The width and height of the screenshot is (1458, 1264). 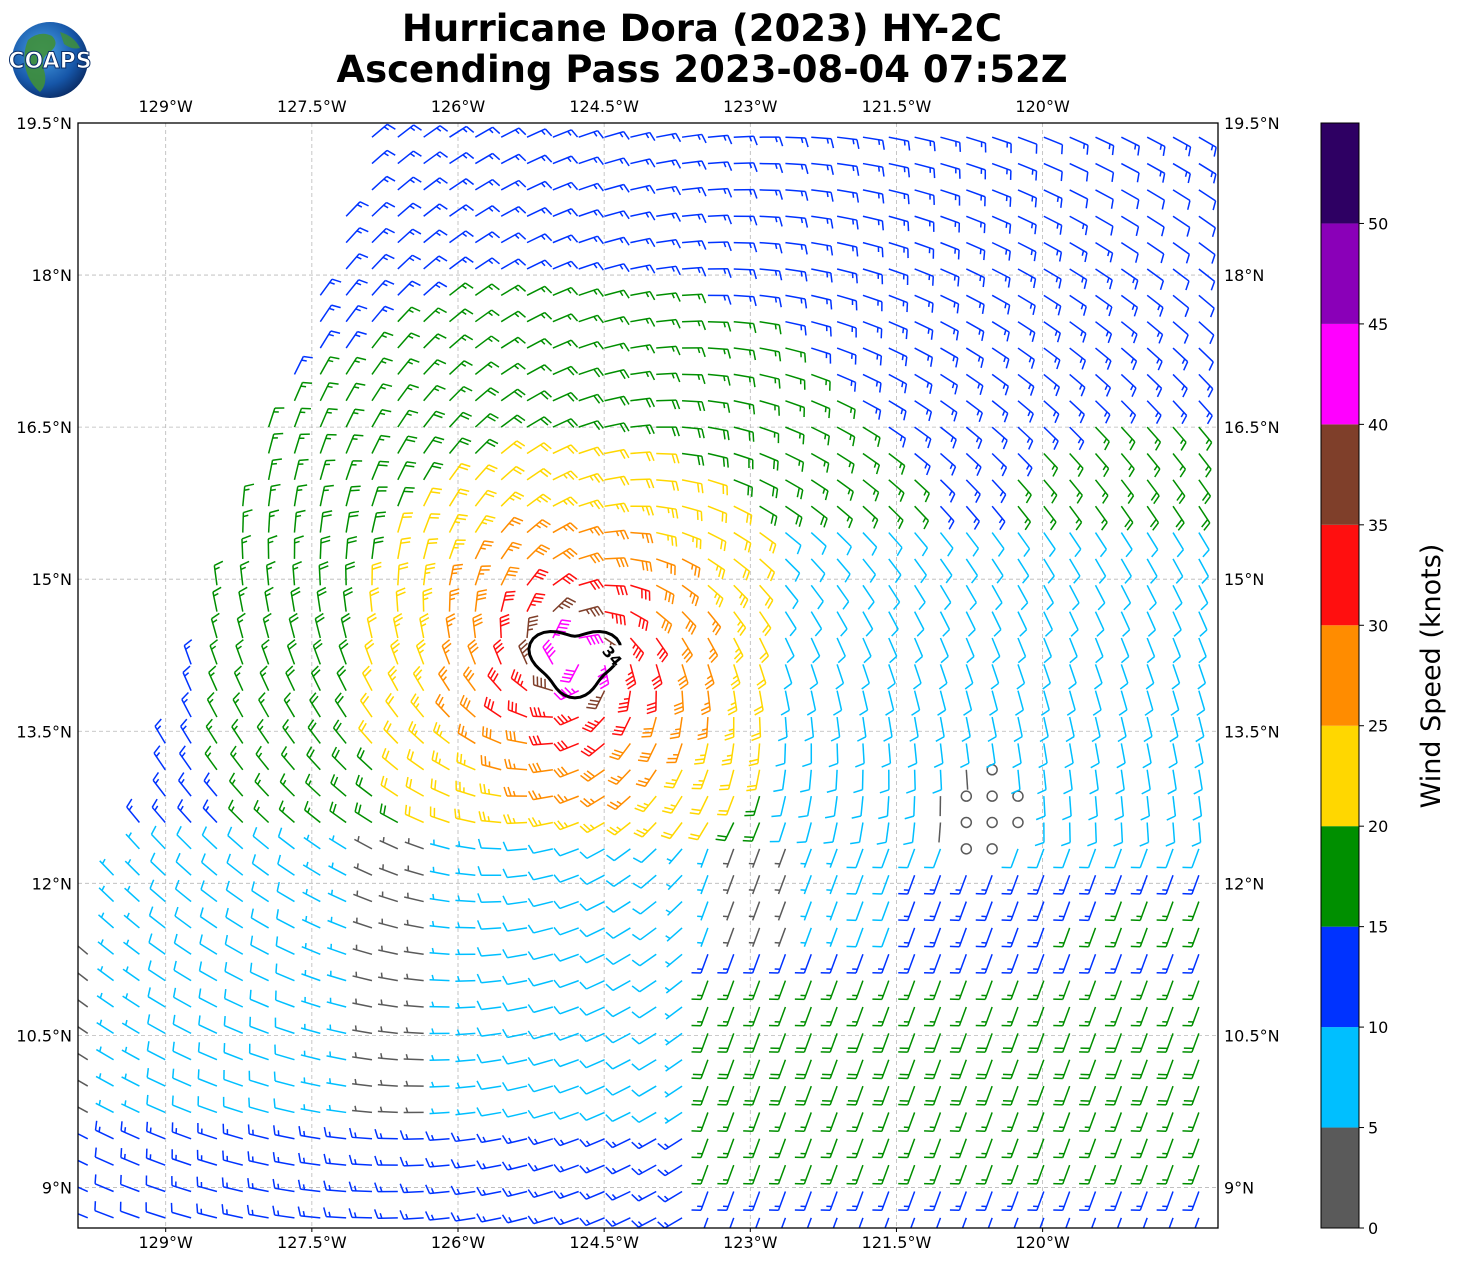 What do you see at coordinates (1340, 776) in the screenshot?
I see `colorbar-bin` at bounding box center [1340, 776].